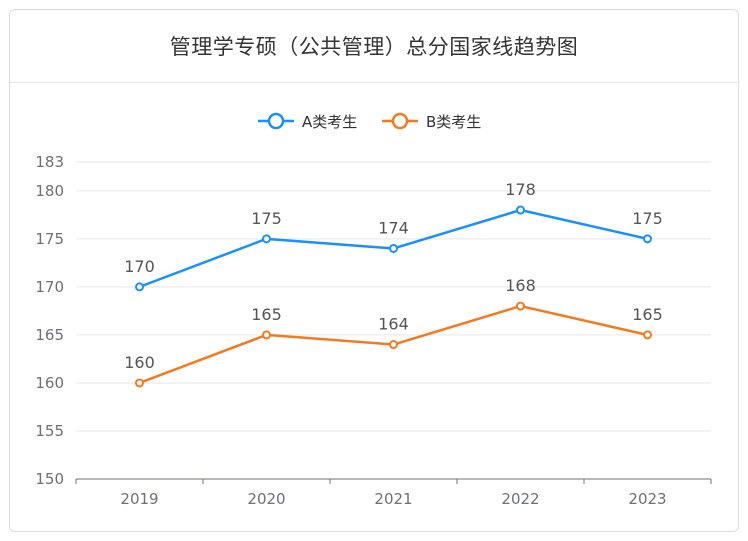  What do you see at coordinates (49, 431) in the screenshot?
I see `y-tick-label: 155` at bounding box center [49, 431].